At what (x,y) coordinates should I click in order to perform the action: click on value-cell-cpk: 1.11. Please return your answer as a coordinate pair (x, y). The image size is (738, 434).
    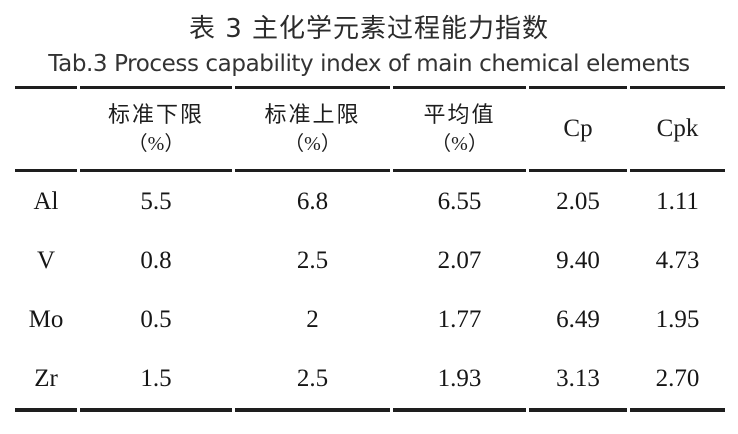
    Looking at the image, I should click on (677, 201).